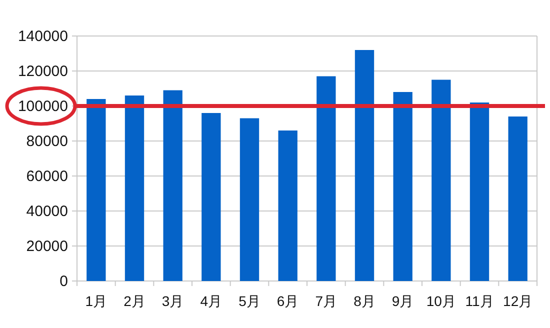  Describe the element at coordinates (47, 211) in the screenshot. I see `y-tick-label: 40000` at that location.